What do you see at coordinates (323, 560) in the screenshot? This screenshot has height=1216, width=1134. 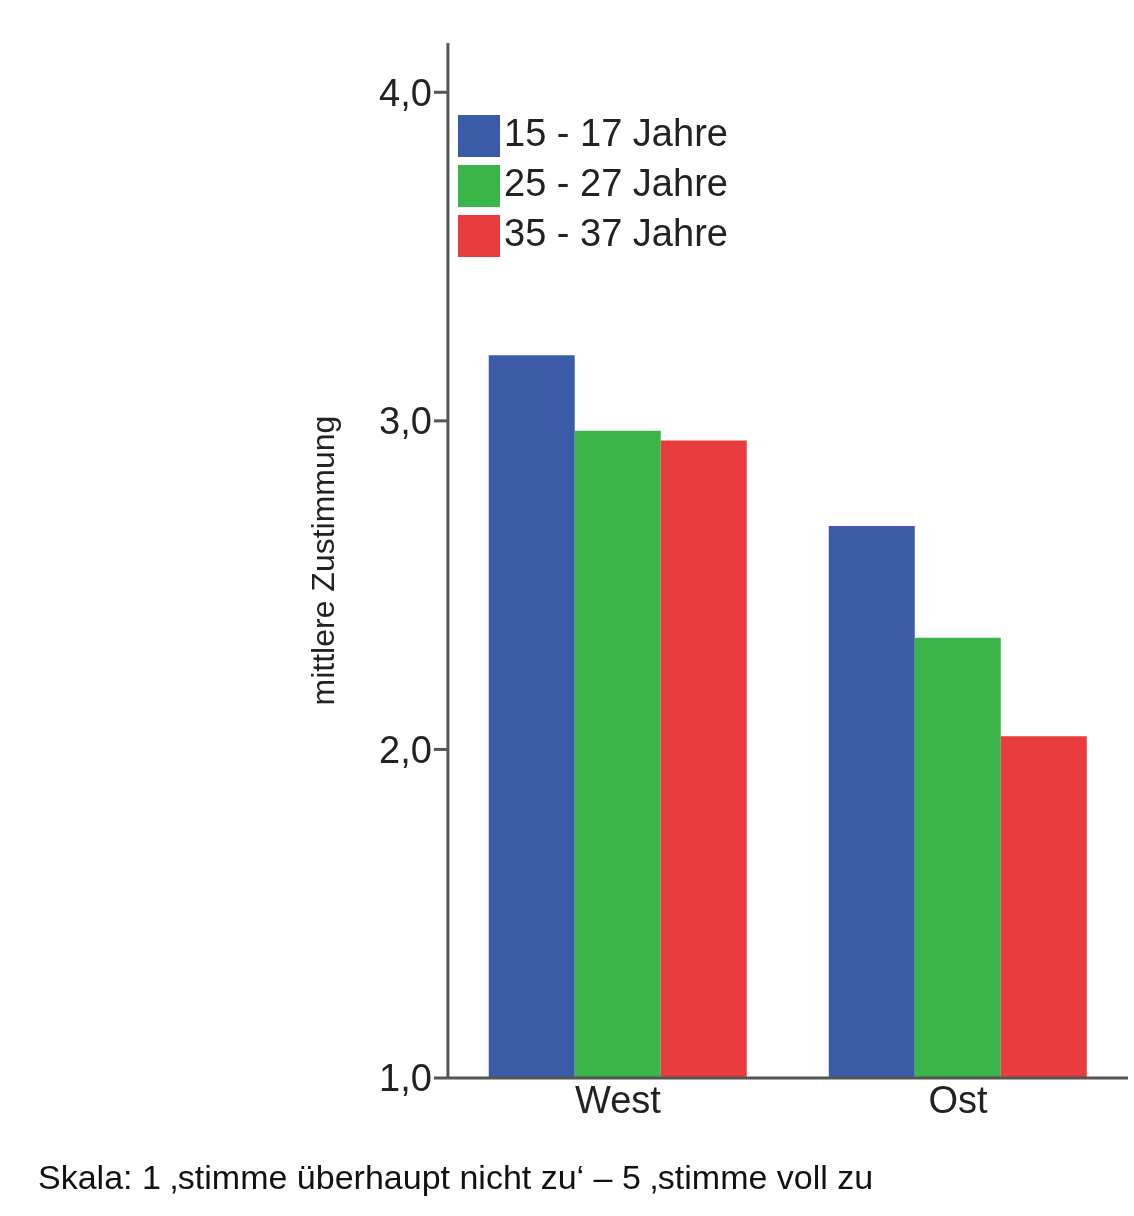 I see `y-axis-title: mittlere Zustimmung` at bounding box center [323, 560].